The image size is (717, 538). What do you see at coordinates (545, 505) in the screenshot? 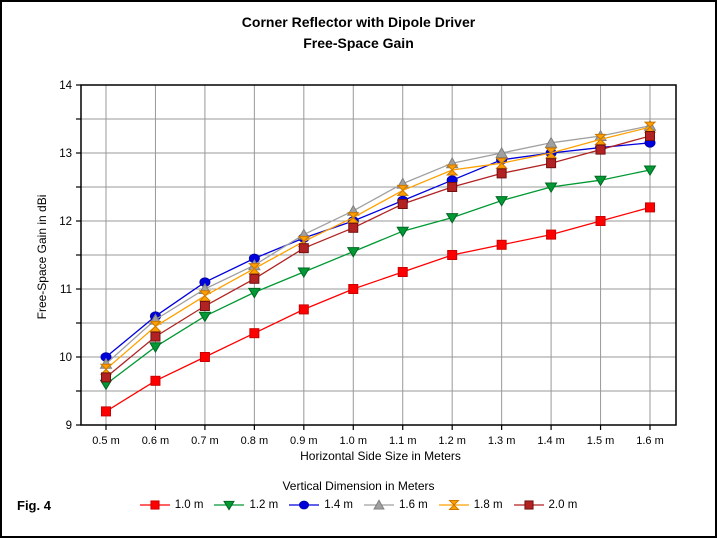
I see `legend-item-2-0-m: 2.0 m` at bounding box center [545, 505].